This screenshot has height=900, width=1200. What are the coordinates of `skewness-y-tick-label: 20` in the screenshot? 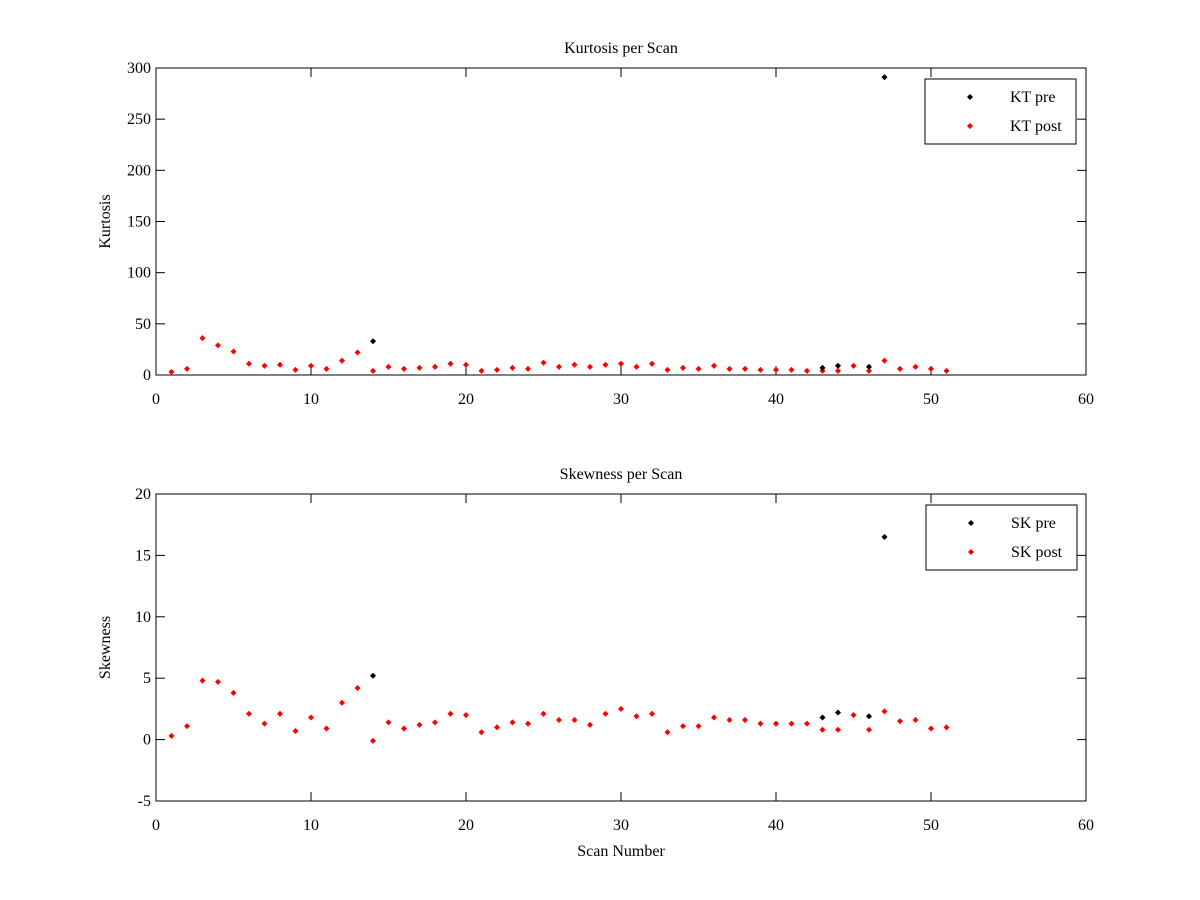 It's located at (143, 494).